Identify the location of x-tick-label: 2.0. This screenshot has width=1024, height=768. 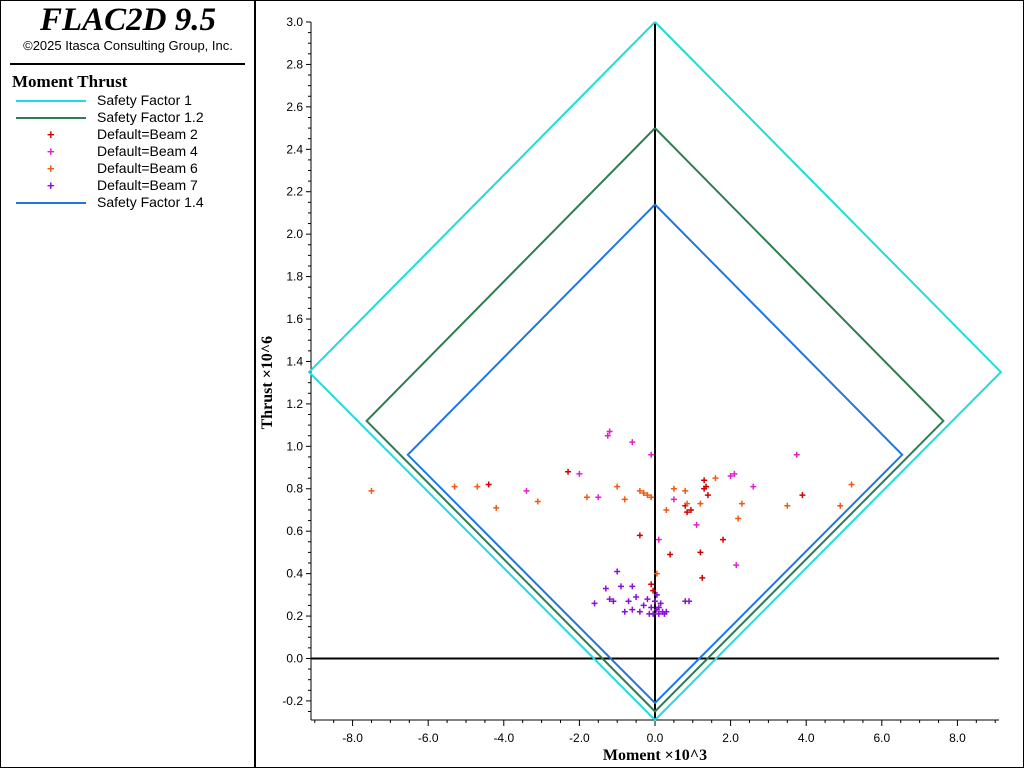
(730, 738).